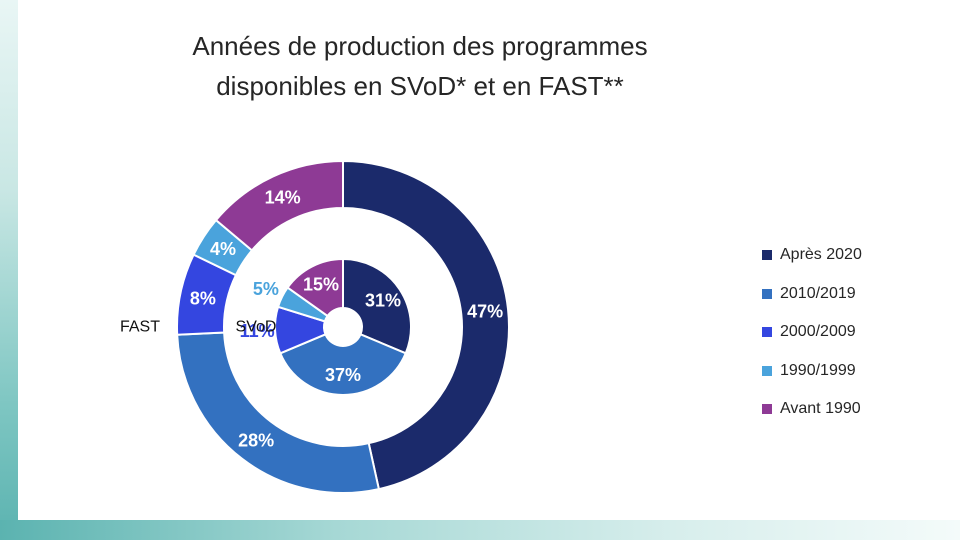 This screenshot has width=960, height=540. I want to click on background-gradient-bottom, so click(480, 530).